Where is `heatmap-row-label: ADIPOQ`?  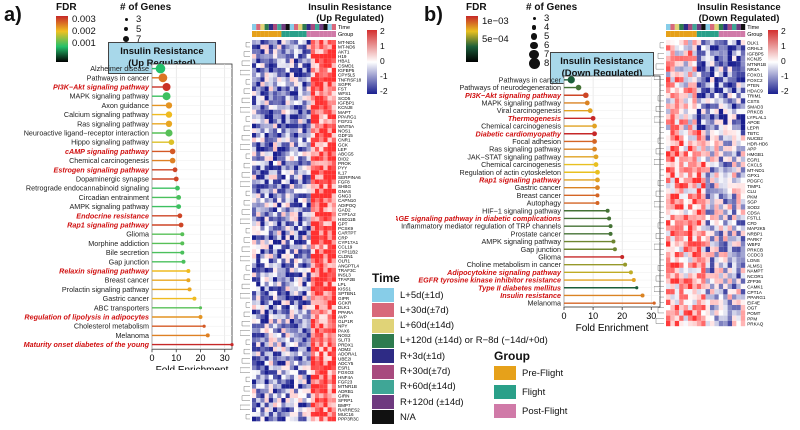
heatmap-row-label: ADIPOQ is located at coordinates (347, 205).